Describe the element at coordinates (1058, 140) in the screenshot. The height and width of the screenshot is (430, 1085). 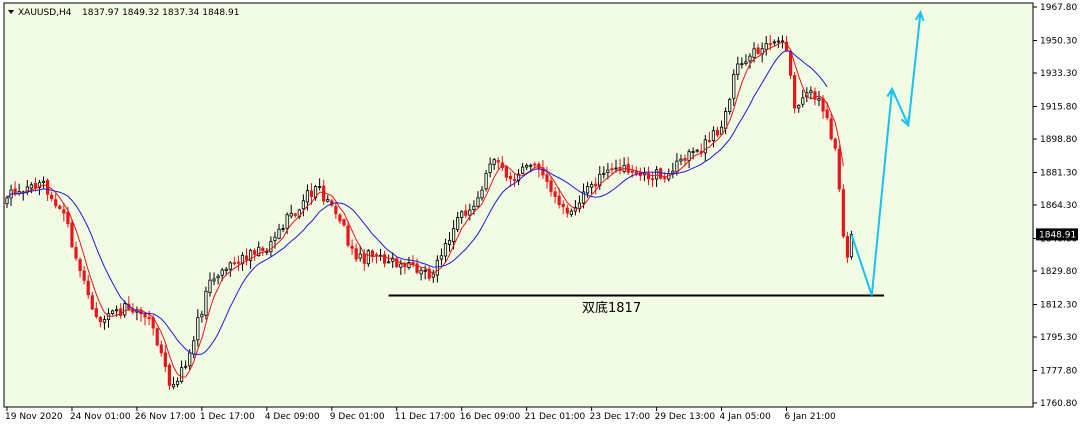
I see `y-tick-label: 1898.80` at that location.